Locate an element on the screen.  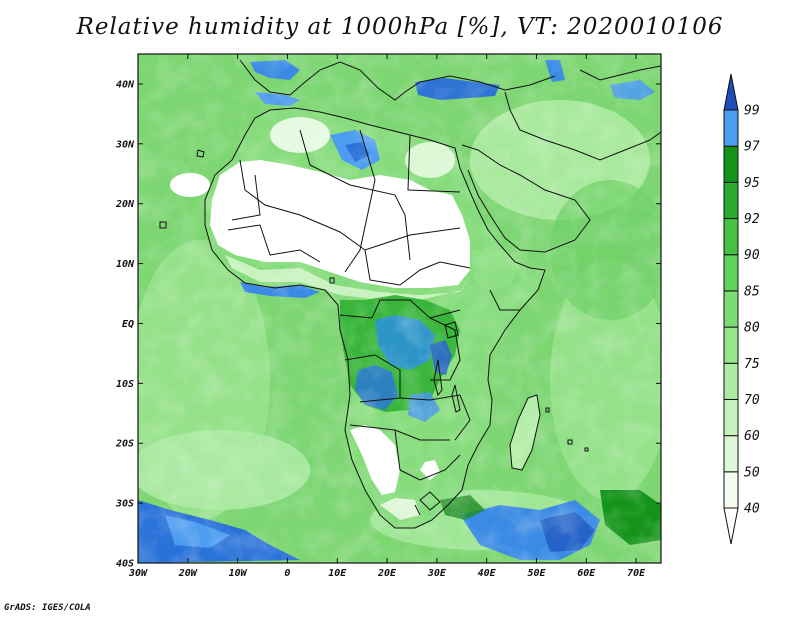
credit-label: GrADS: IGES/COLA is located at coordinates (47, 608).